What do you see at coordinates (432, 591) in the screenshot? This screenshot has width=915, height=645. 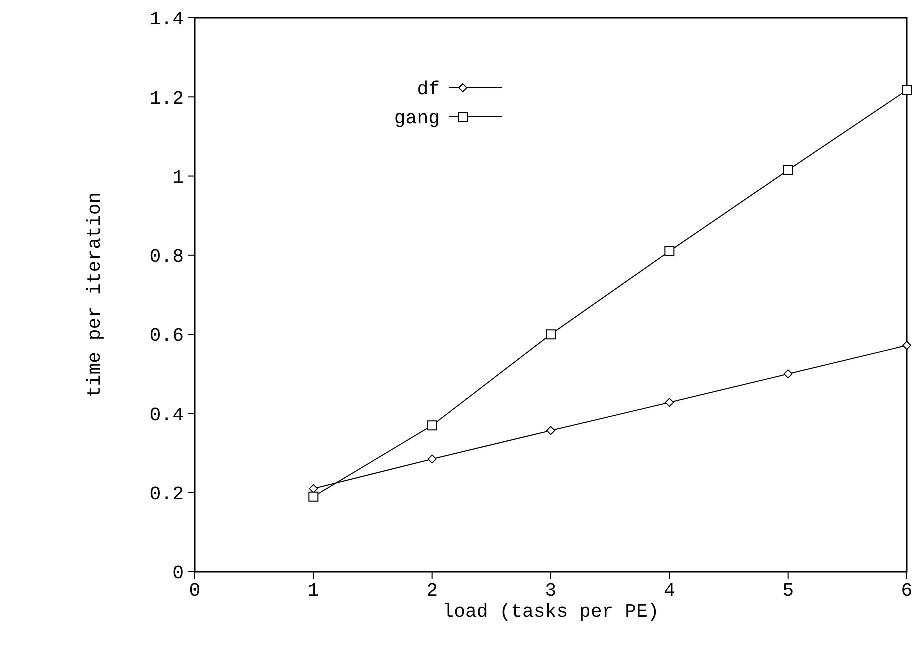 I see `x-tick-label: 2` at bounding box center [432, 591].